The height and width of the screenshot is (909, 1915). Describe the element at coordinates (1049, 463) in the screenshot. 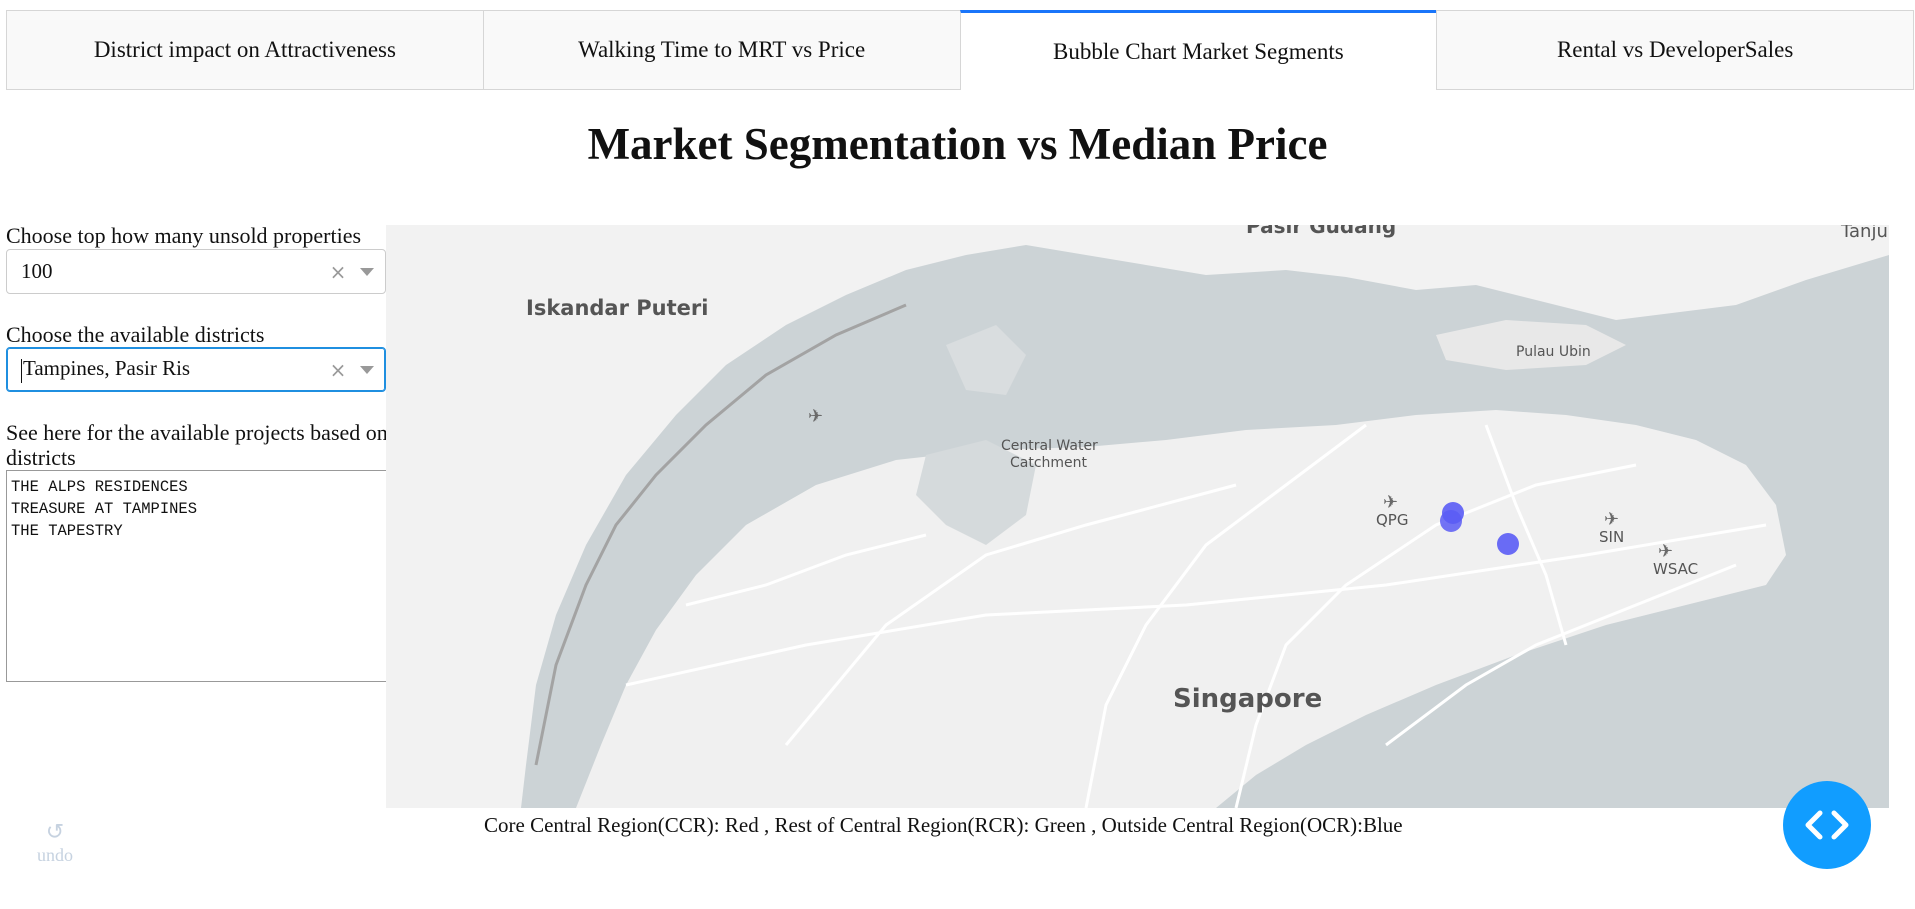

I see `map-label-catchment: Catchment` at that location.